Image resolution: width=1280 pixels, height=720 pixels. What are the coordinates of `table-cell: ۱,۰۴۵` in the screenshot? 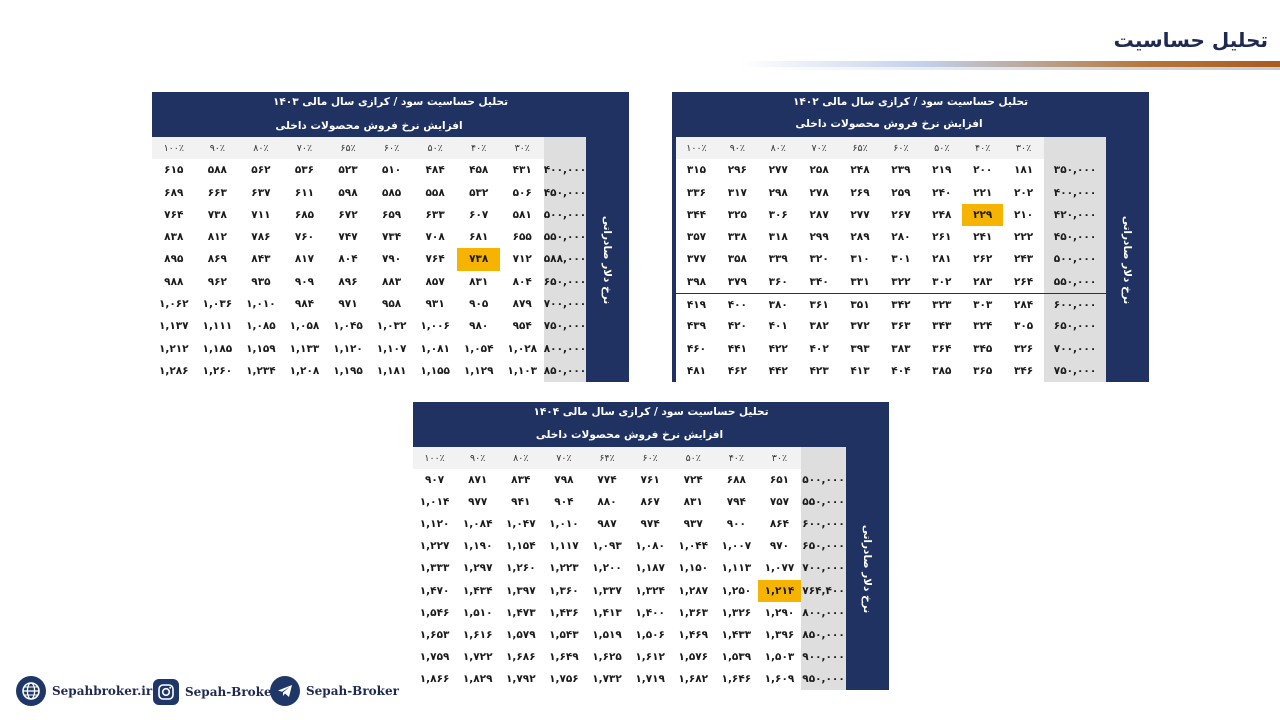 It's located at (348, 326).